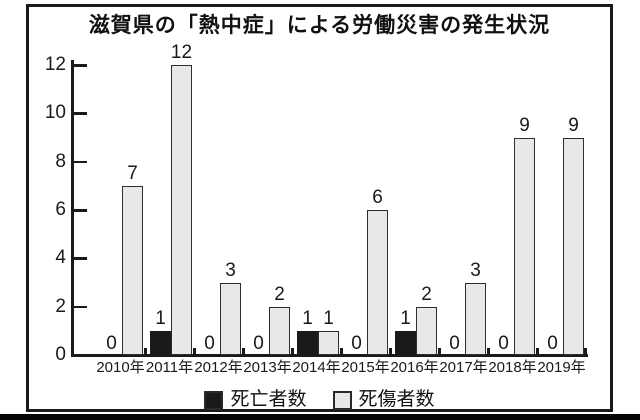 This screenshot has height=420, width=640. What do you see at coordinates (316, 367) in the screenshot?
I see `x-category-label: 2014年` at bounding box center [316, 367].